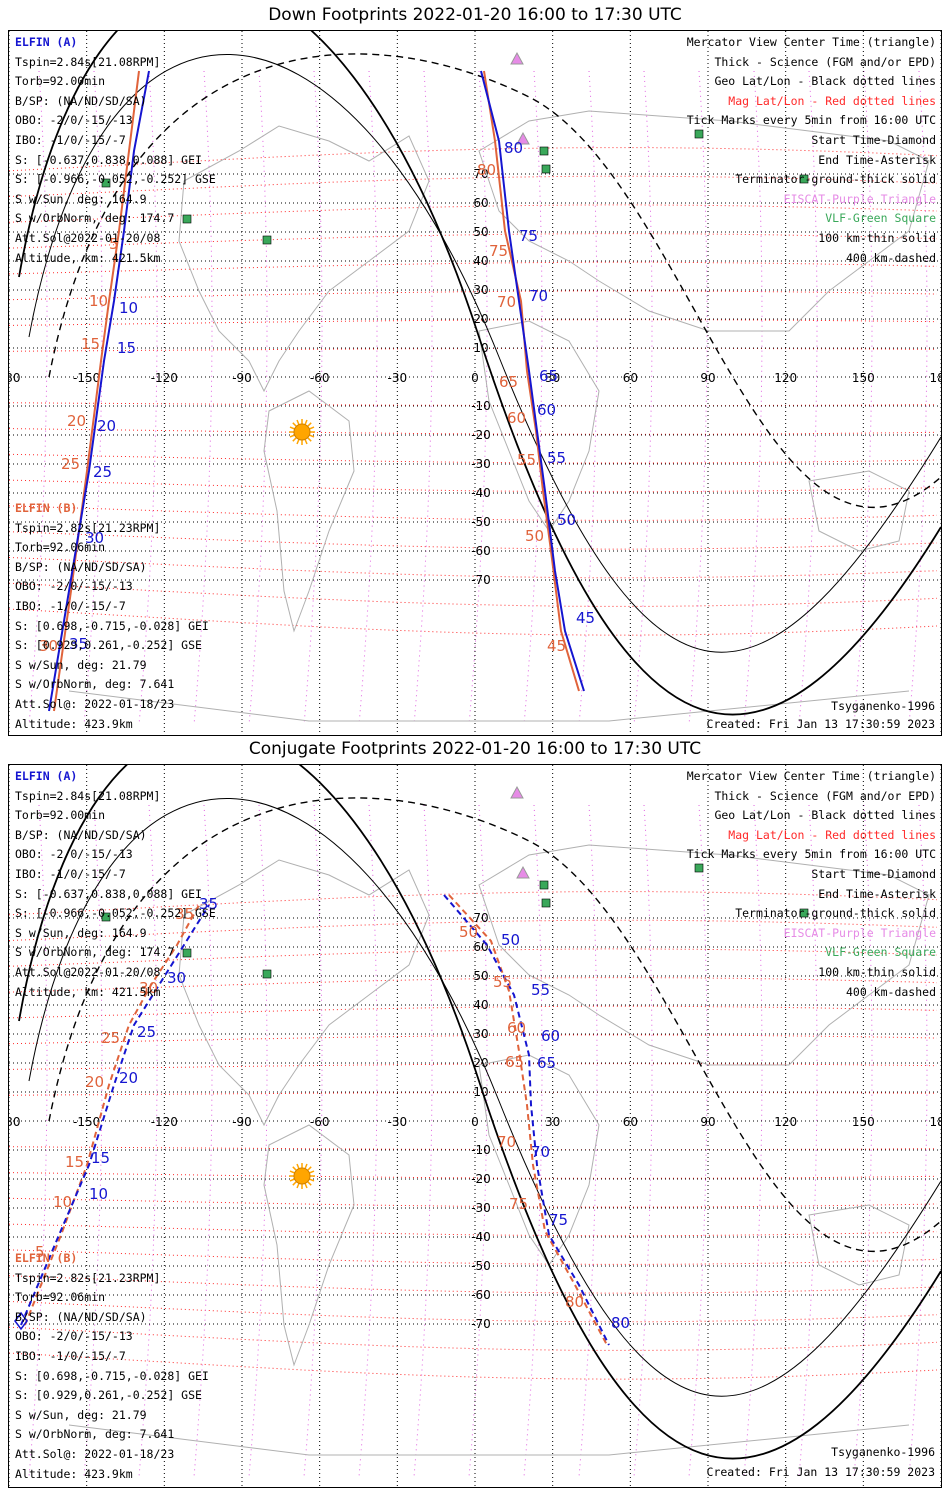 The height and width of the screenshot is (1500, 950). Describe the element at coordinates (128, 308) in the screenshot. I see `elfin-a-tick-label: 10` at that location.